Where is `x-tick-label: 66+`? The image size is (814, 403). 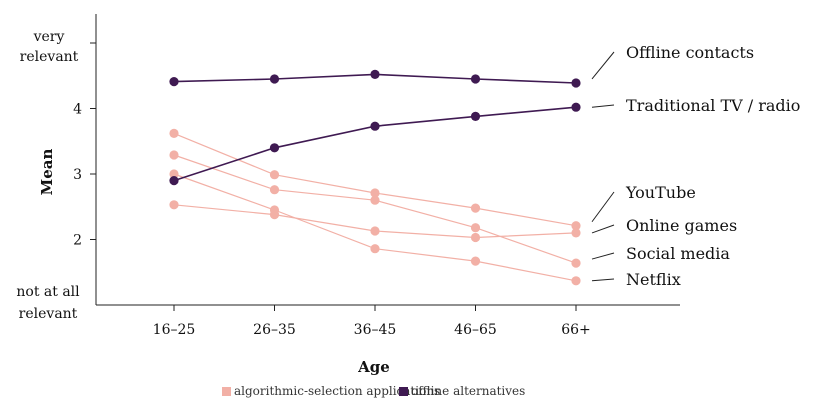 x-tick-label: 66+ is located at coordinates (576, 330).